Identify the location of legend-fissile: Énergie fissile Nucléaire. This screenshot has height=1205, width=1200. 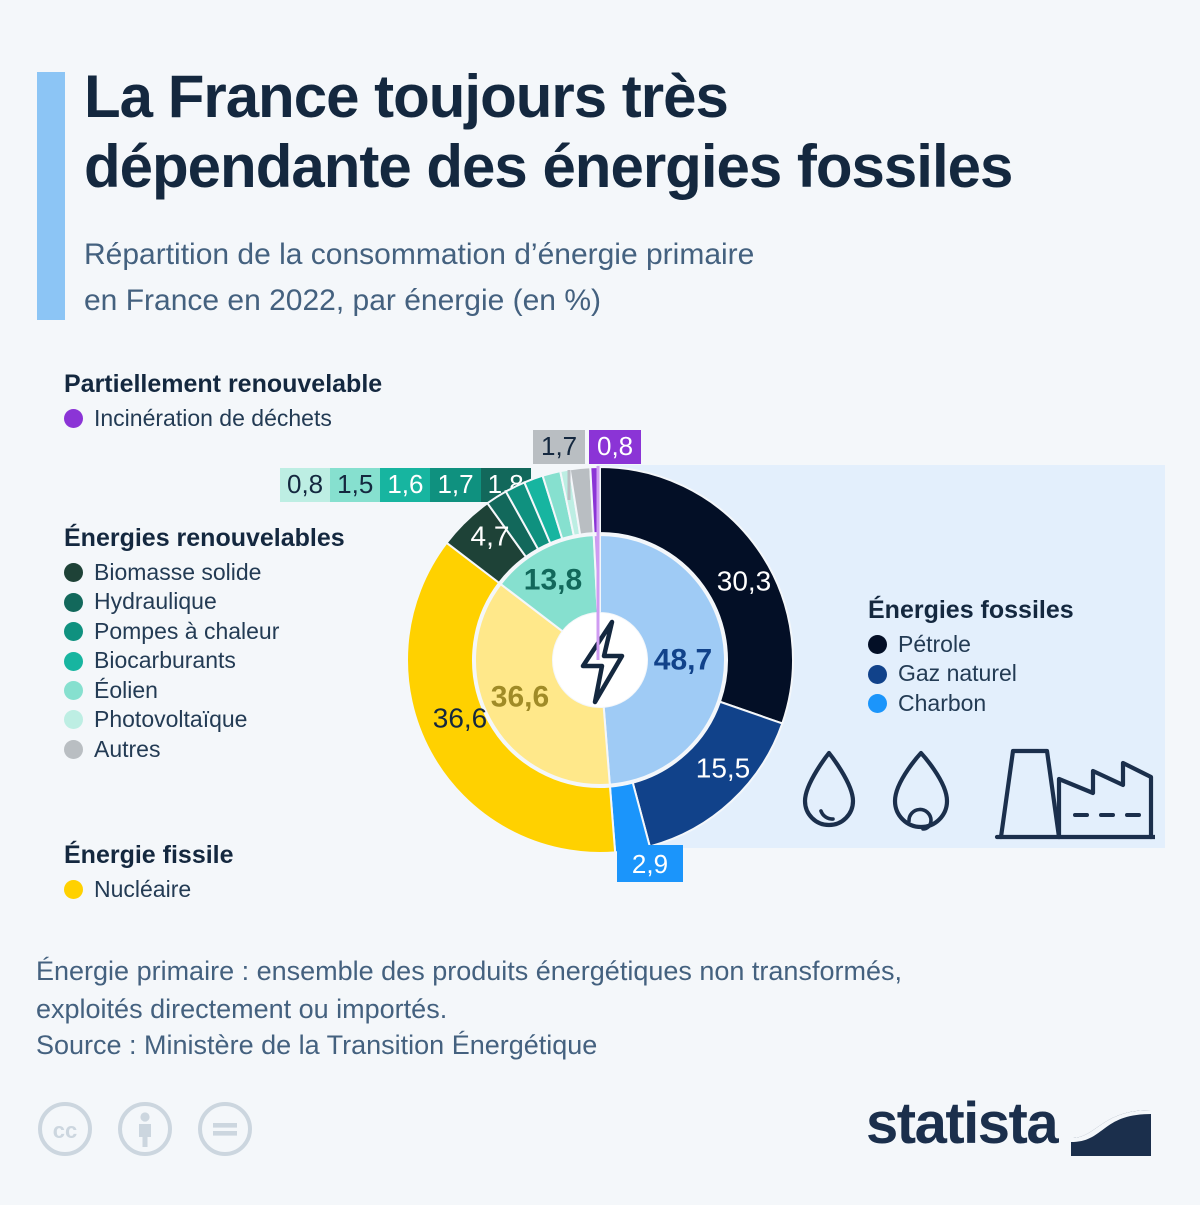
(149, 872).